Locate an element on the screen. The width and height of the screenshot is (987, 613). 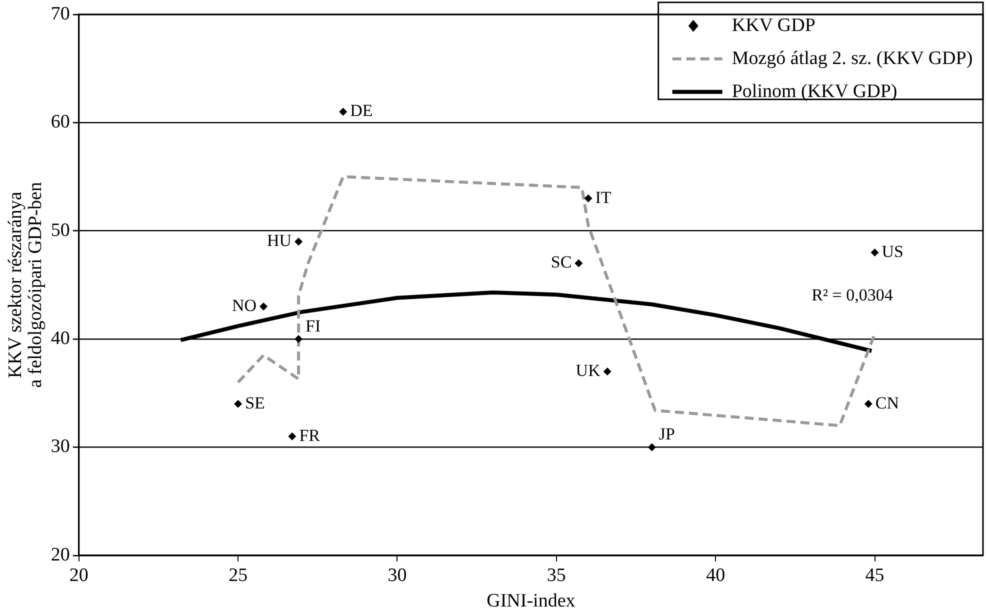
annotation: R² = 0,0304 is located at coordinates (853, 294).